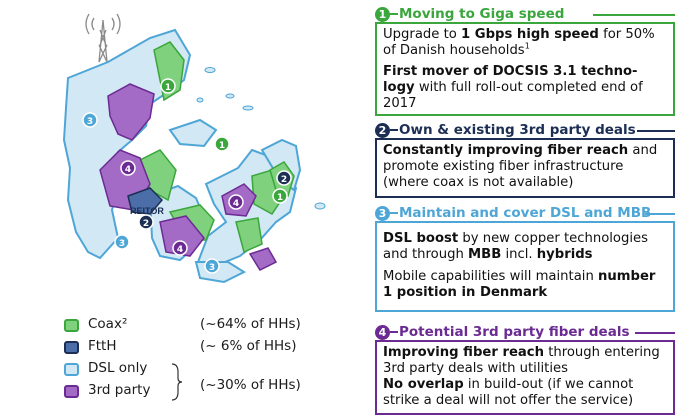 Image resolution: width=683 pixels, height=415 pixels. Describe the element at coordinates (147, 211) in the screenshot. I see `tower-label: REITOR` at that location.